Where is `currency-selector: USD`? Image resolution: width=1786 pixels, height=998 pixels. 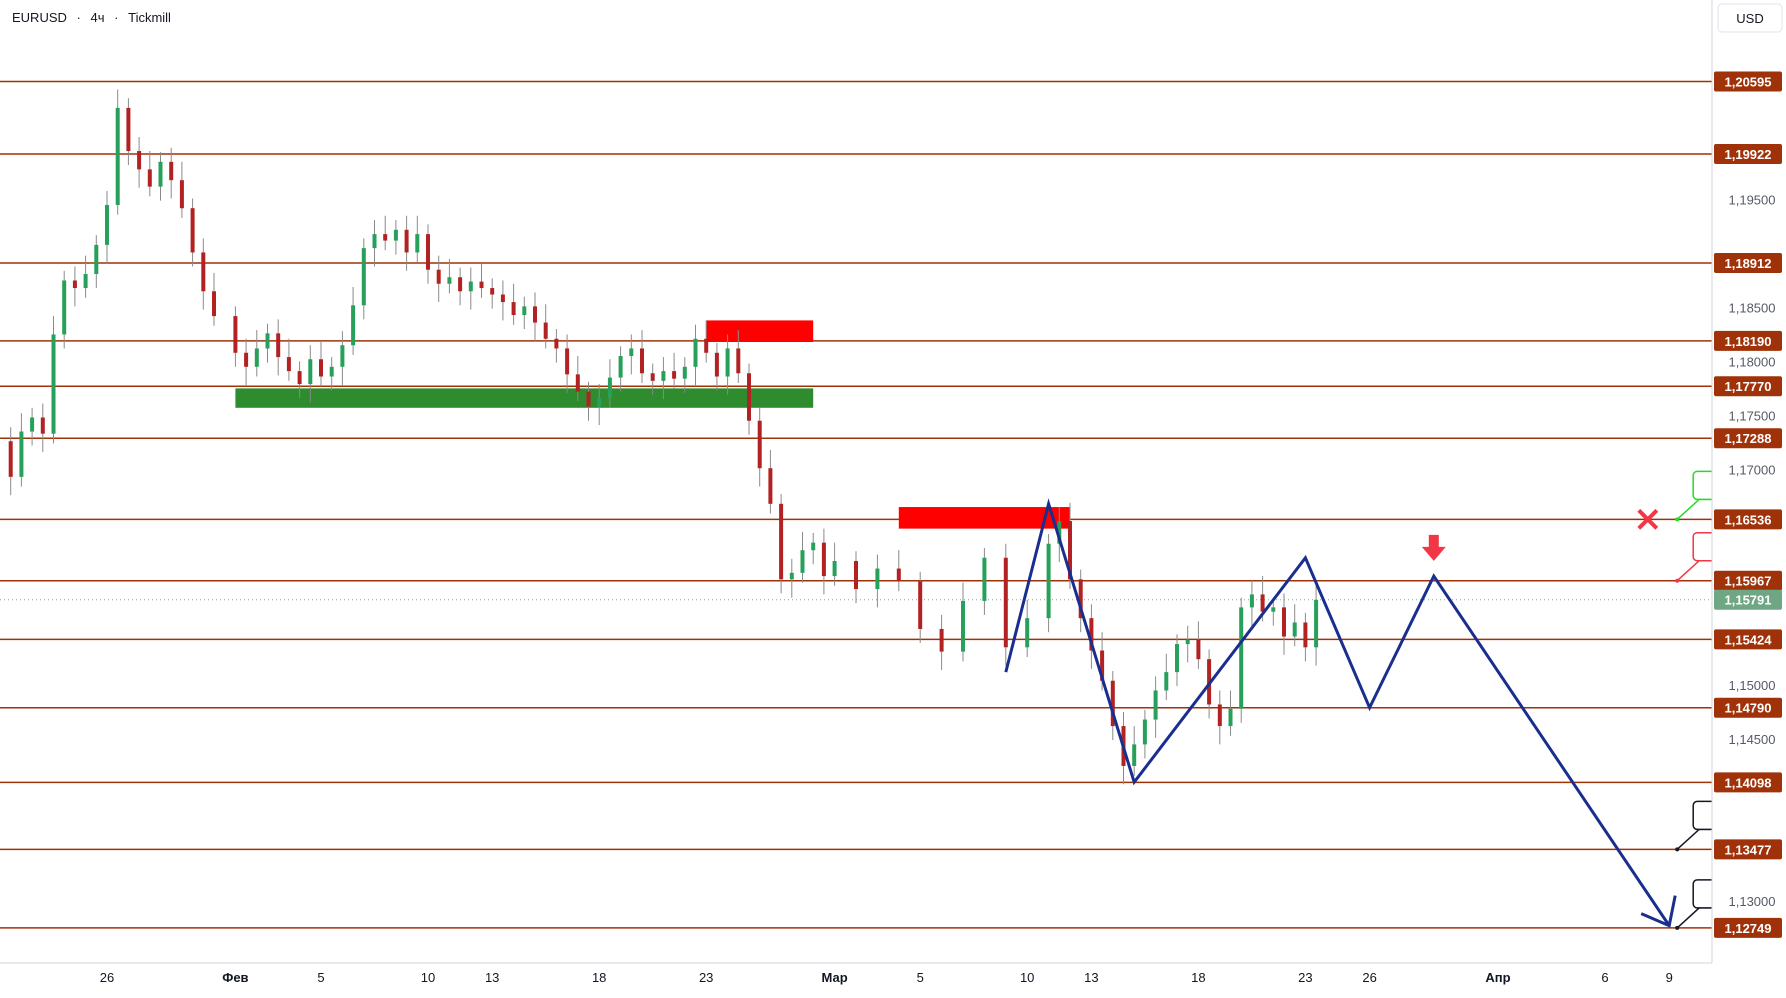
currency-selector: USD is located at coordinates (1750, 18).